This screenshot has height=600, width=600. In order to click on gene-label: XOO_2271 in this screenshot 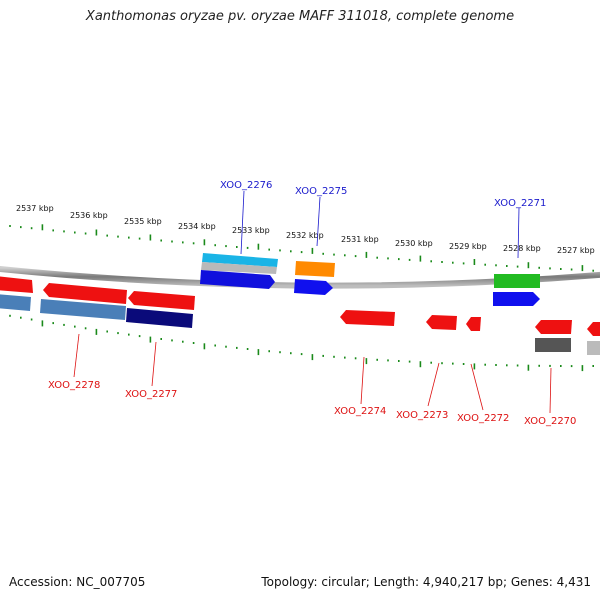, I will do `click(520, 203)`.